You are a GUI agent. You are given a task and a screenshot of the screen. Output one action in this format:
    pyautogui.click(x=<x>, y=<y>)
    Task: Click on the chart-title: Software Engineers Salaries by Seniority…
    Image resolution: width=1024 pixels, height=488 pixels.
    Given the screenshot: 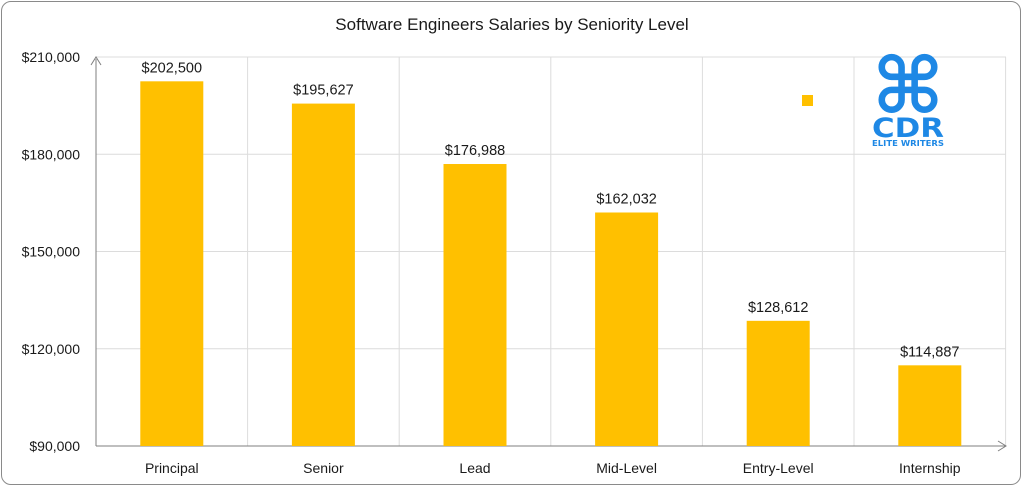 What is the action you would take?
    pyautogui.click(x=511, y=24)
    